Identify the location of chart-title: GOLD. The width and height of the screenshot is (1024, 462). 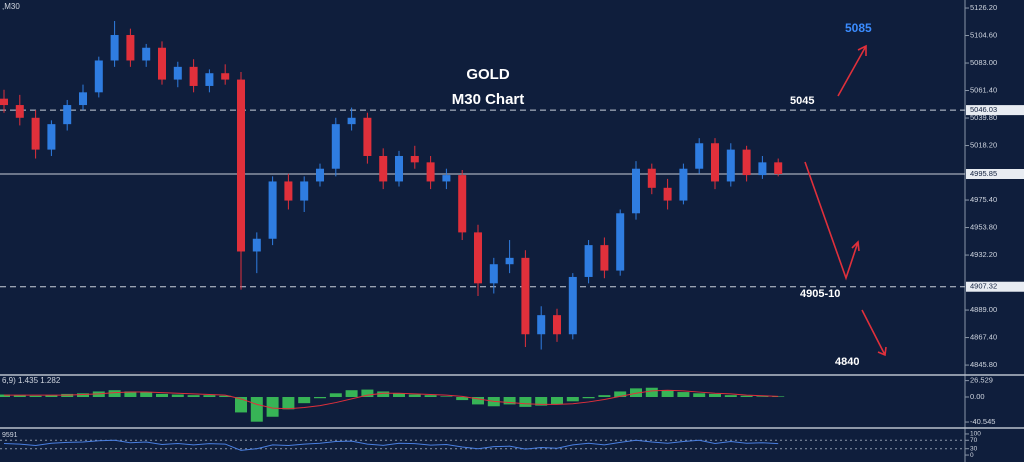
(487, 74).